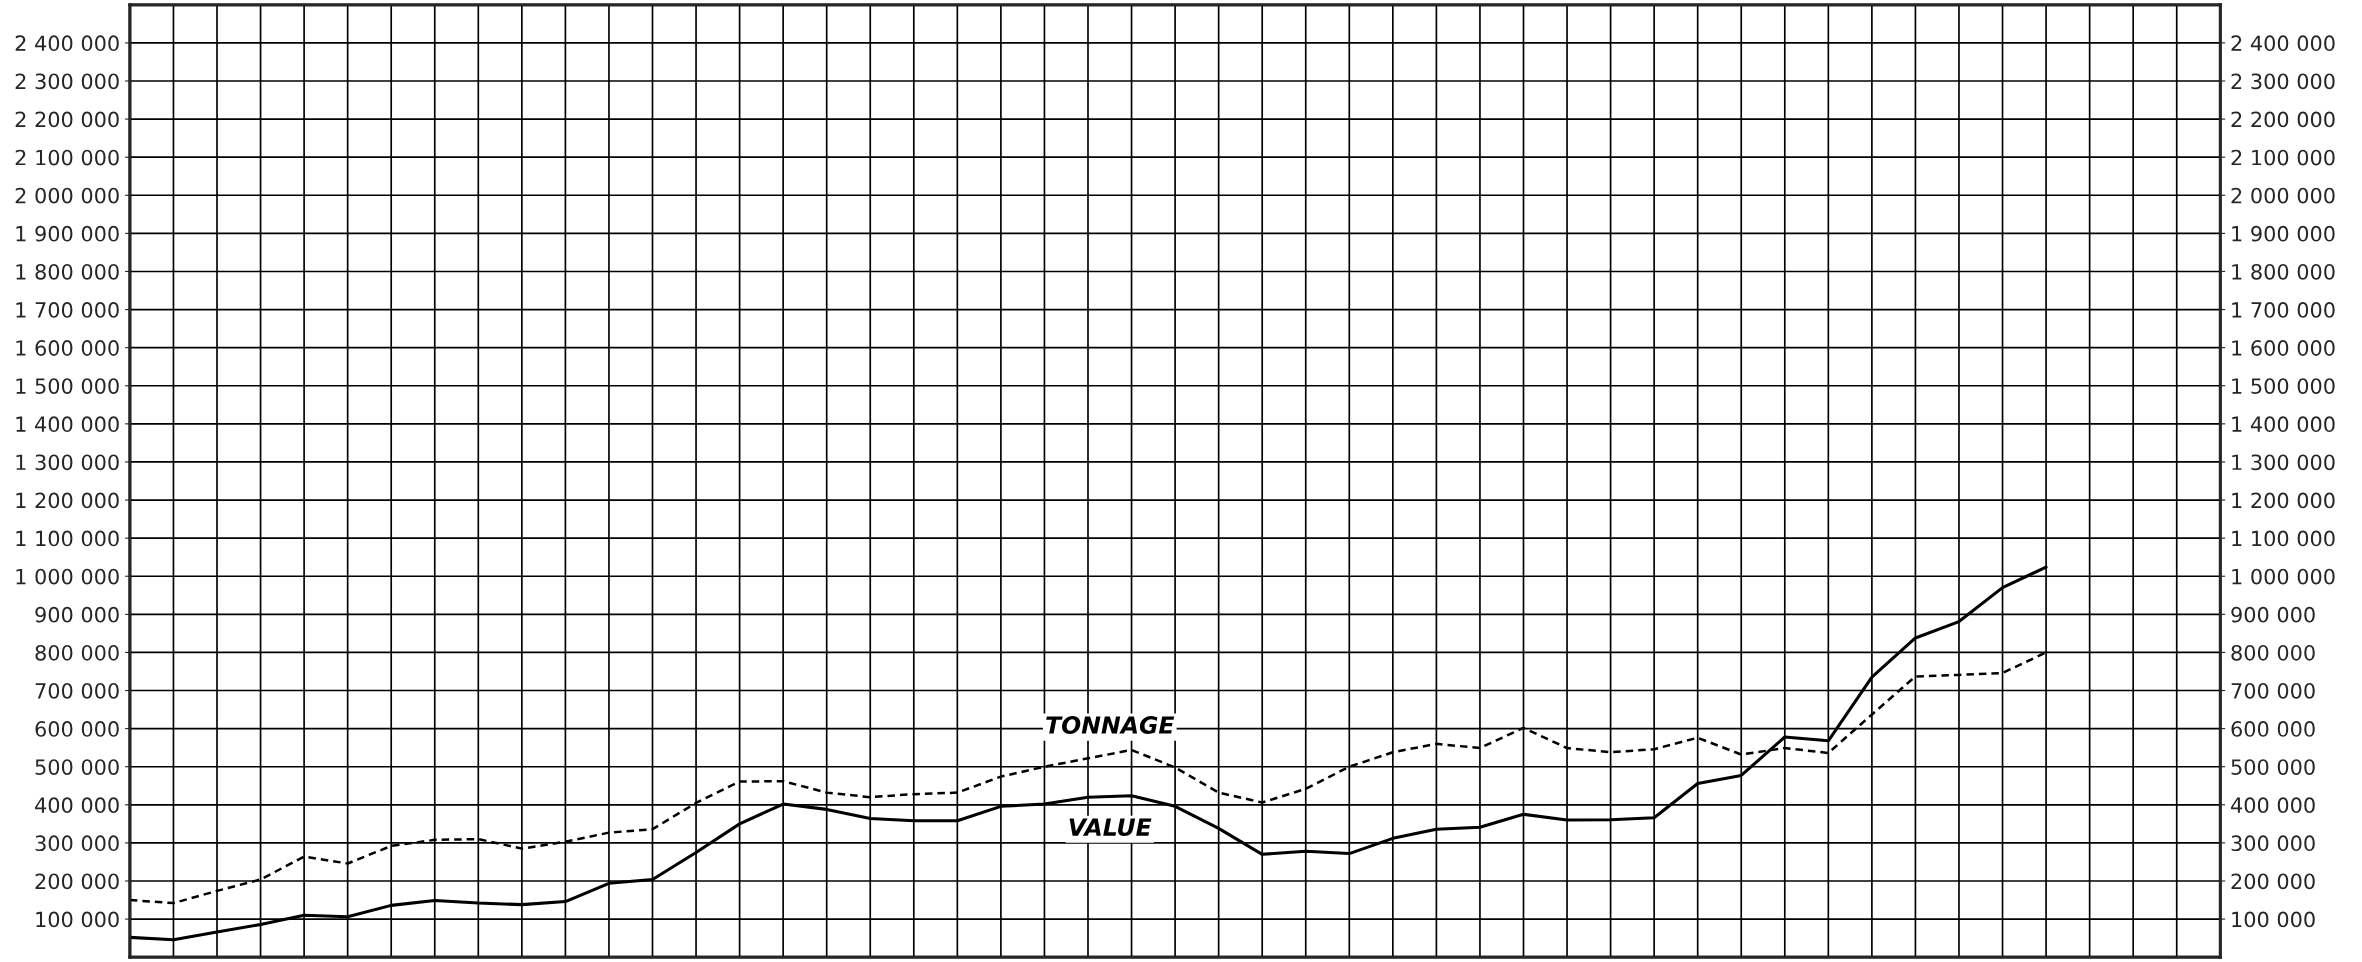  What do you see at coordinates (67, 348) in the screenshot?
I see `y-tick-label: 1 600 000` at bounding box center [67, 348].